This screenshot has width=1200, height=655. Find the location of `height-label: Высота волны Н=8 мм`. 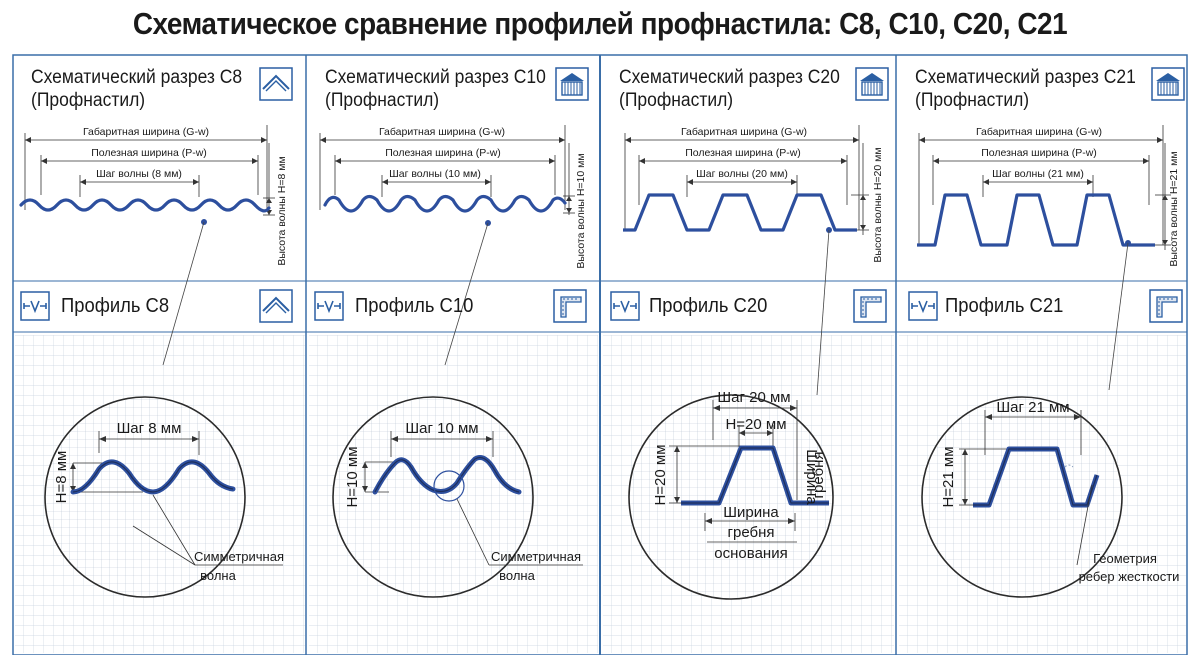

height-label: Высота волны Н=8 мм is located at coordinates (282, 210).